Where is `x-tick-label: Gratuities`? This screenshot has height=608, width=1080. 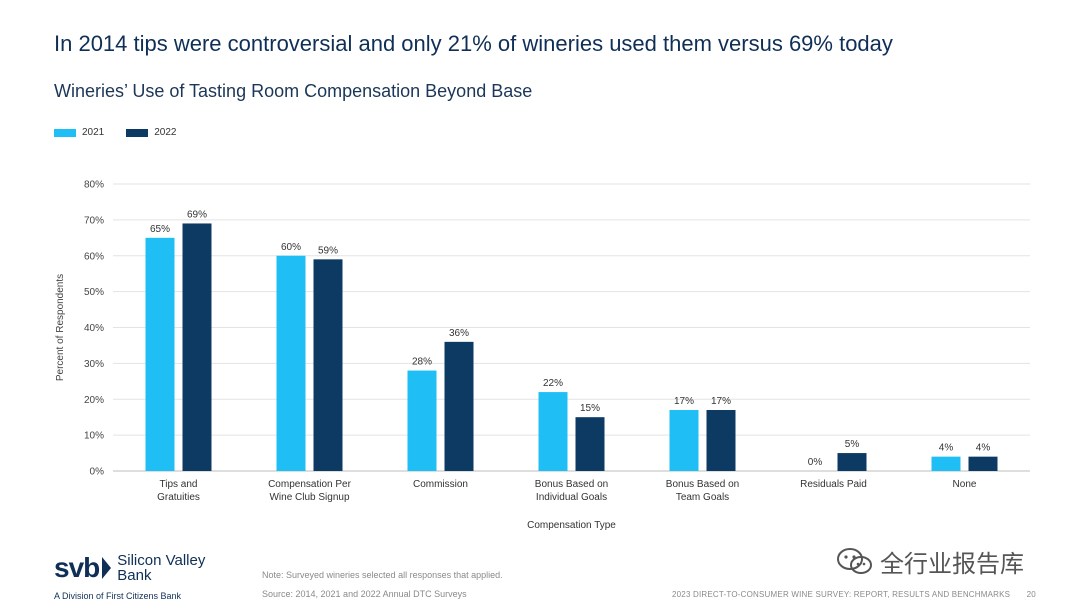 x-tick-label: Gratuities is located at coordinates (178, 497).